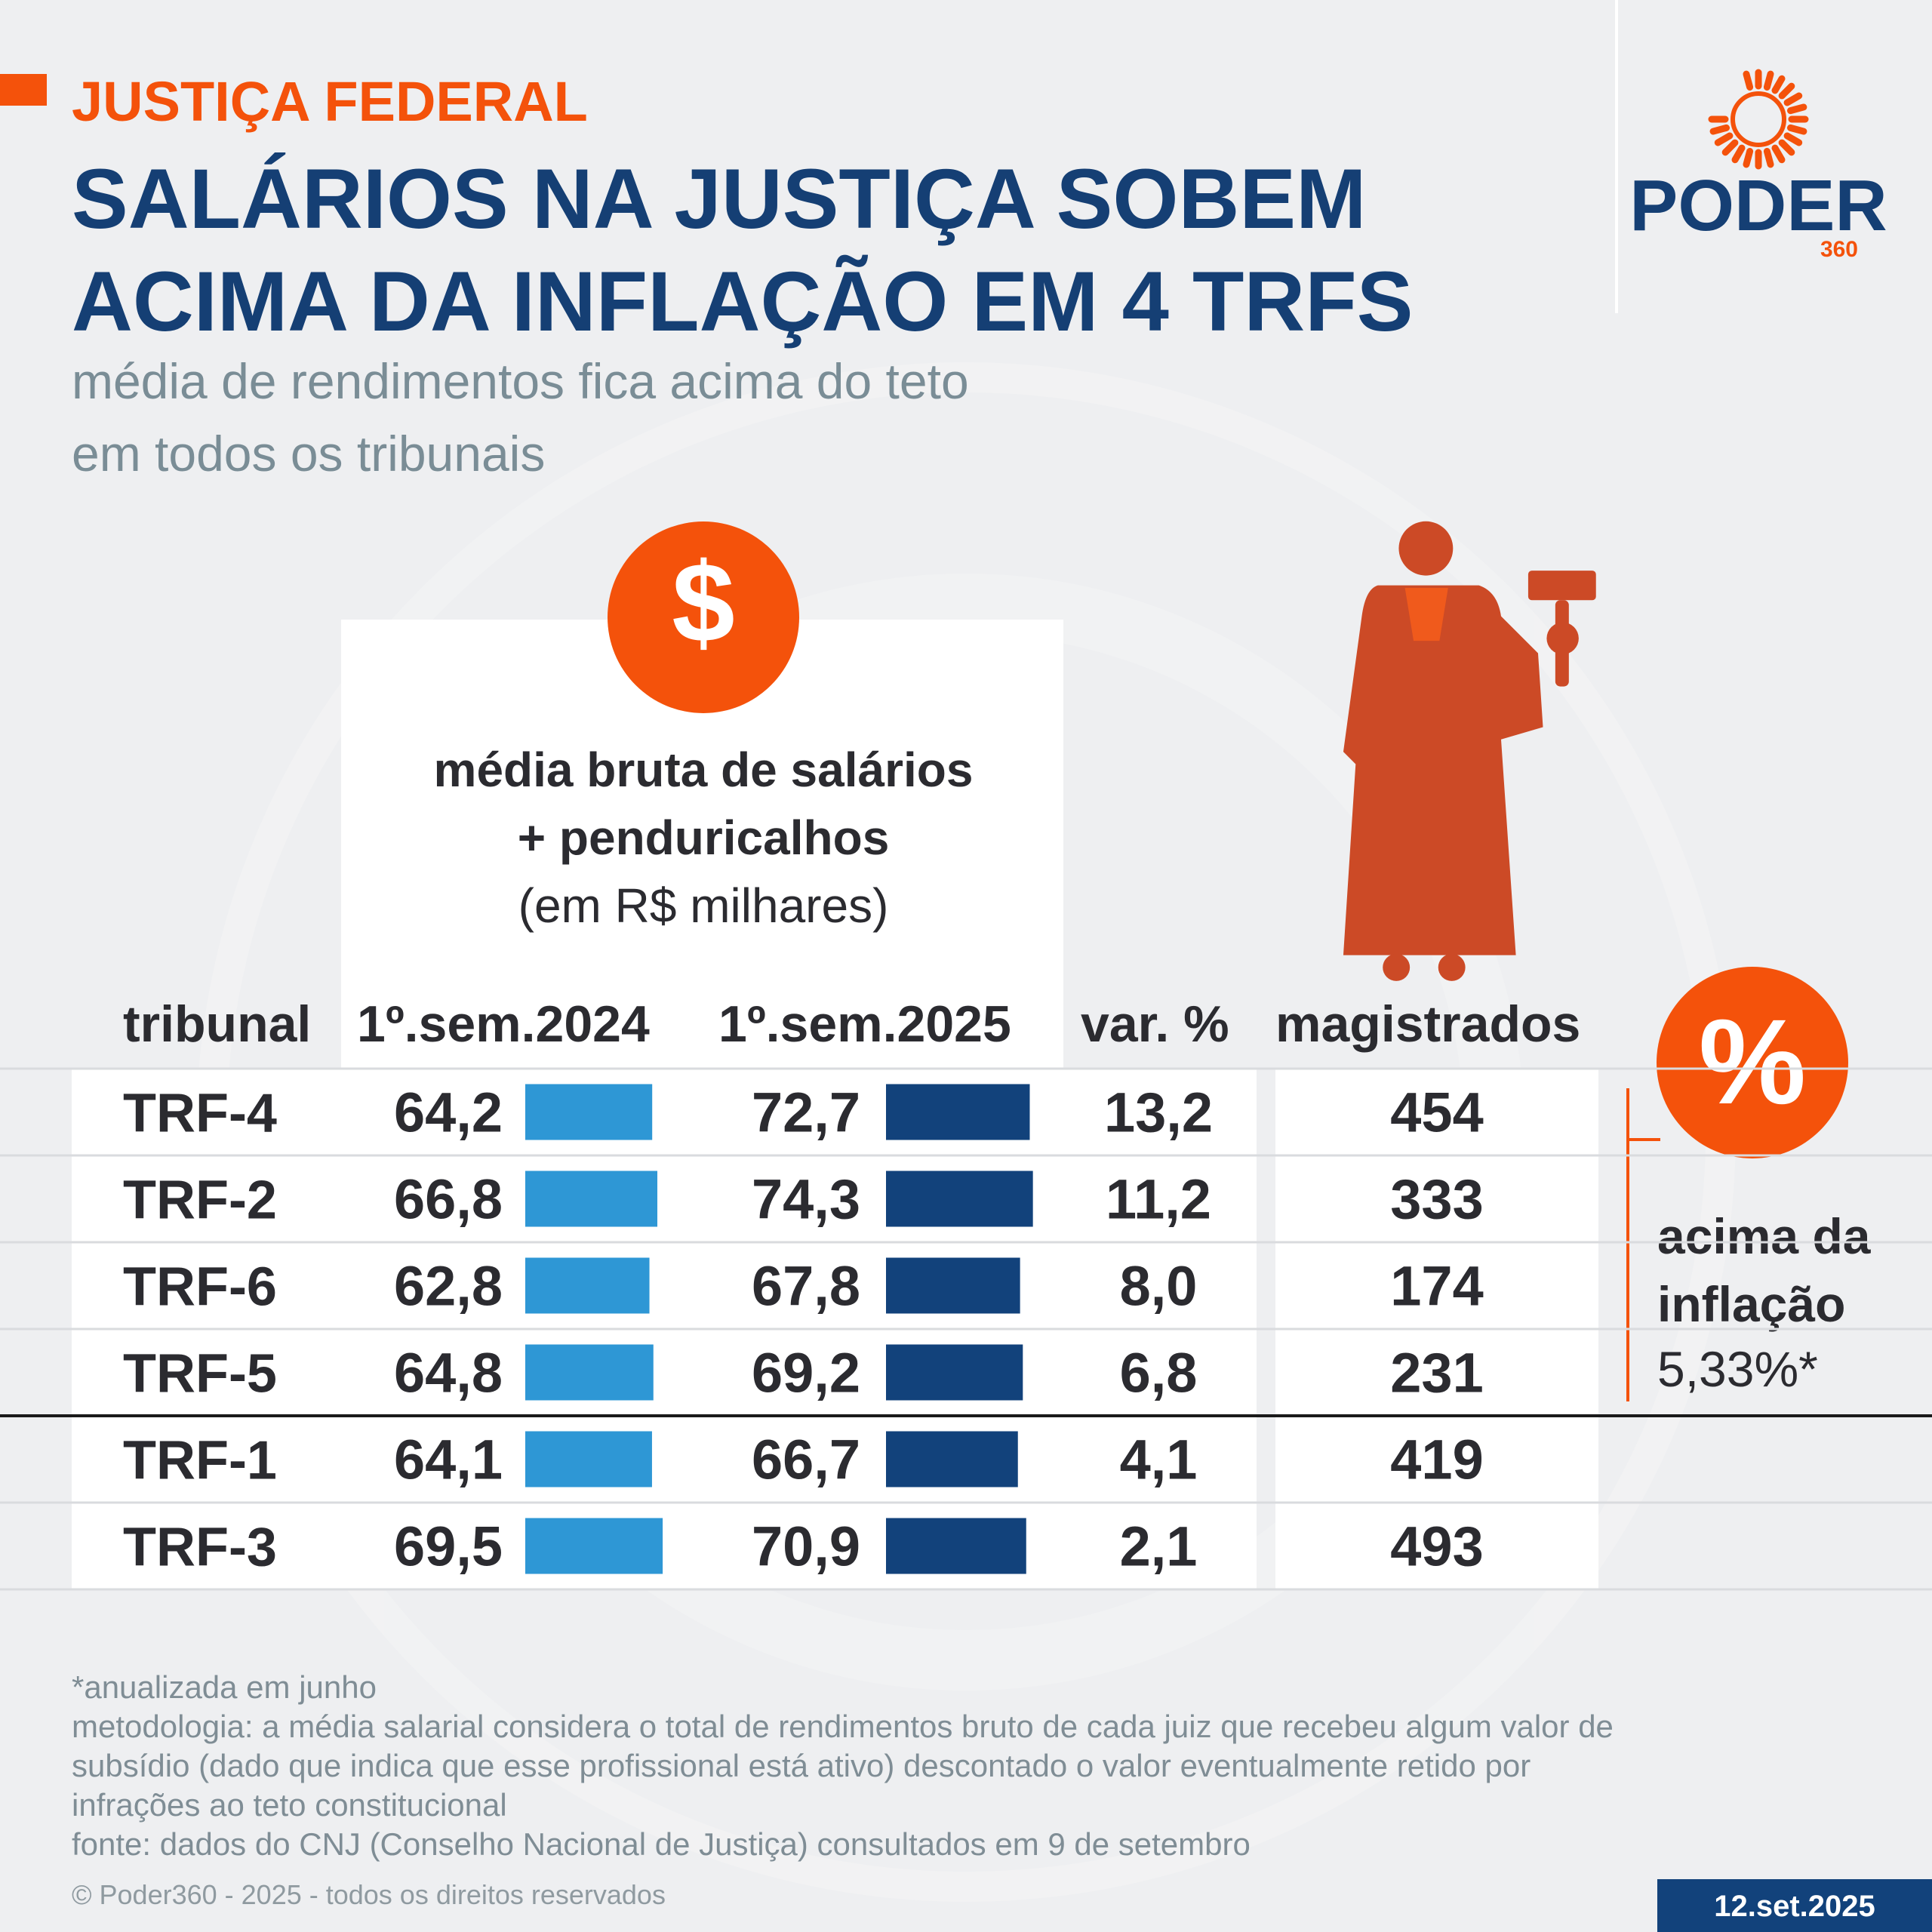  Describe the element at coordinates (864, 1024) in the screenshot. I see `column-header: 1º.sem.2025` at that location.